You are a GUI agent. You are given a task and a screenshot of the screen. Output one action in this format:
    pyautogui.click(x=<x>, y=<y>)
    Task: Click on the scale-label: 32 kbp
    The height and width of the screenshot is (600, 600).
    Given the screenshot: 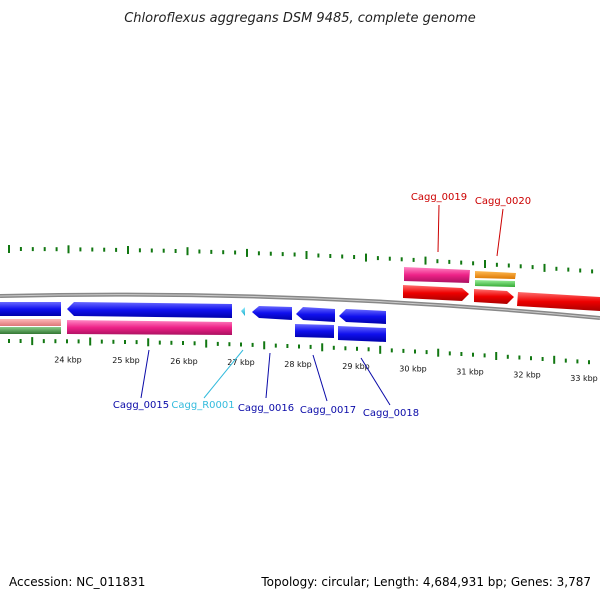 What is the action you would take?
    pyautogui.click(x=527, y=374)
    